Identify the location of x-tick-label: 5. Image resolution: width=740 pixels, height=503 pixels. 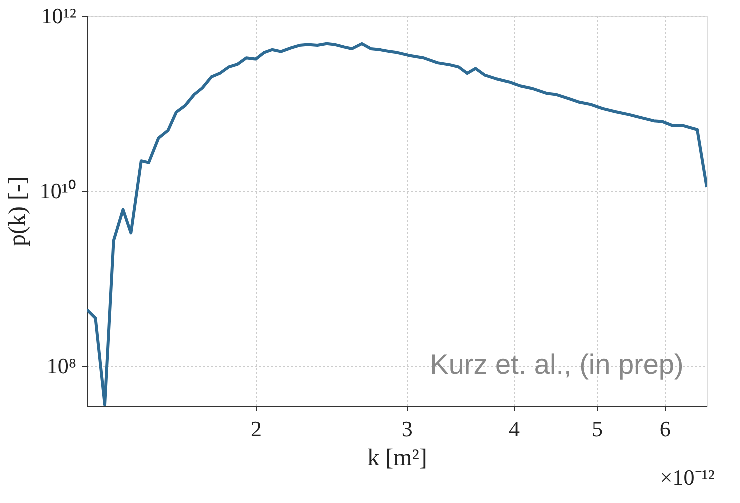
(597, 429).